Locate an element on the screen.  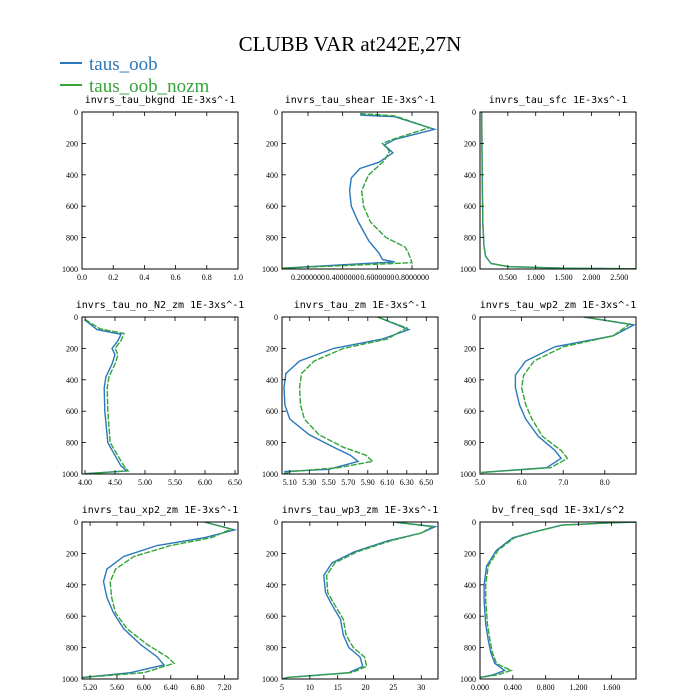
panel-title: invrs_tau_shear 1E-3xs^-1 is located at coordinates (360, 100).